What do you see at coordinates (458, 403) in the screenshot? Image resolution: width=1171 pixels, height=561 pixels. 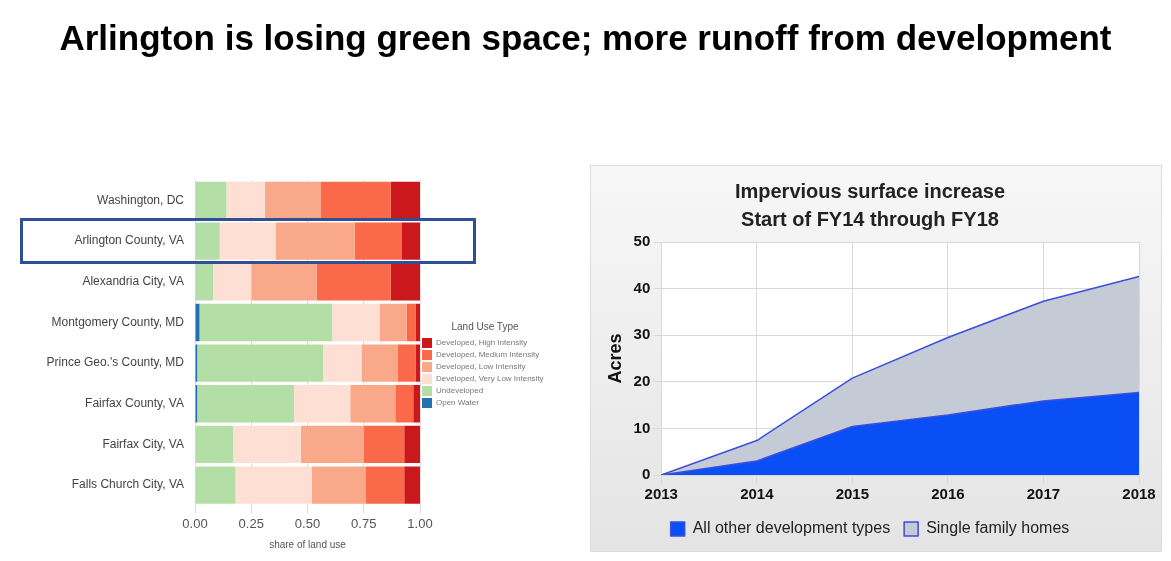 I see `legend-label: Open Water` at bounding box center [458, 403].